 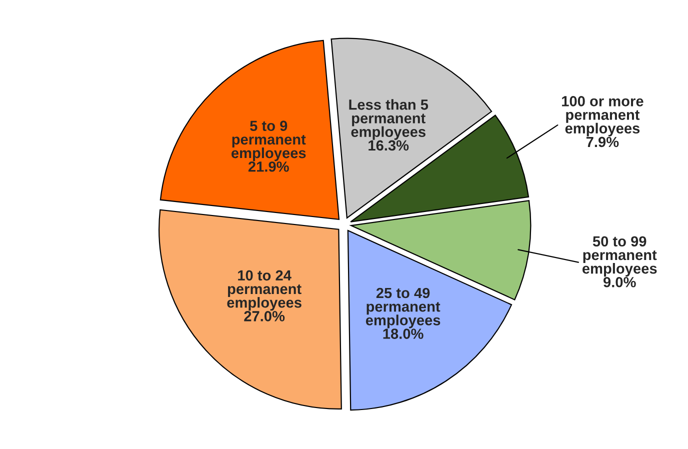 I want to click on data-label: 18.0%, so click(x=403, y=333).